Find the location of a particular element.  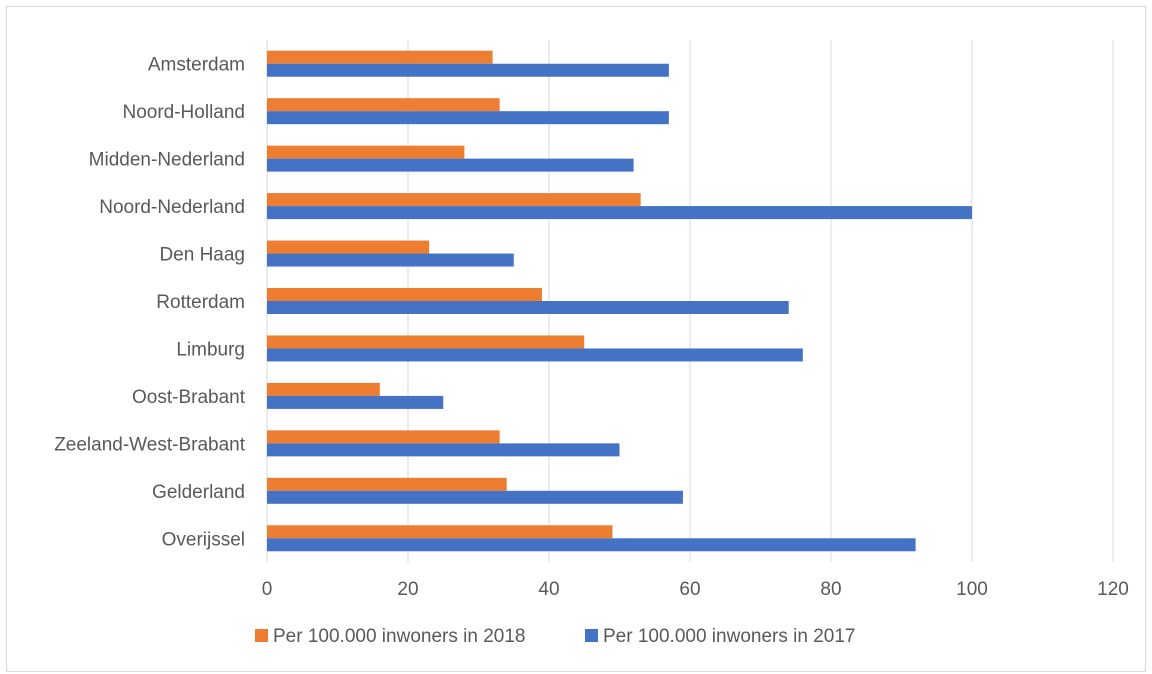

bar-2017-overijssel is located at coordinates (591, 545).